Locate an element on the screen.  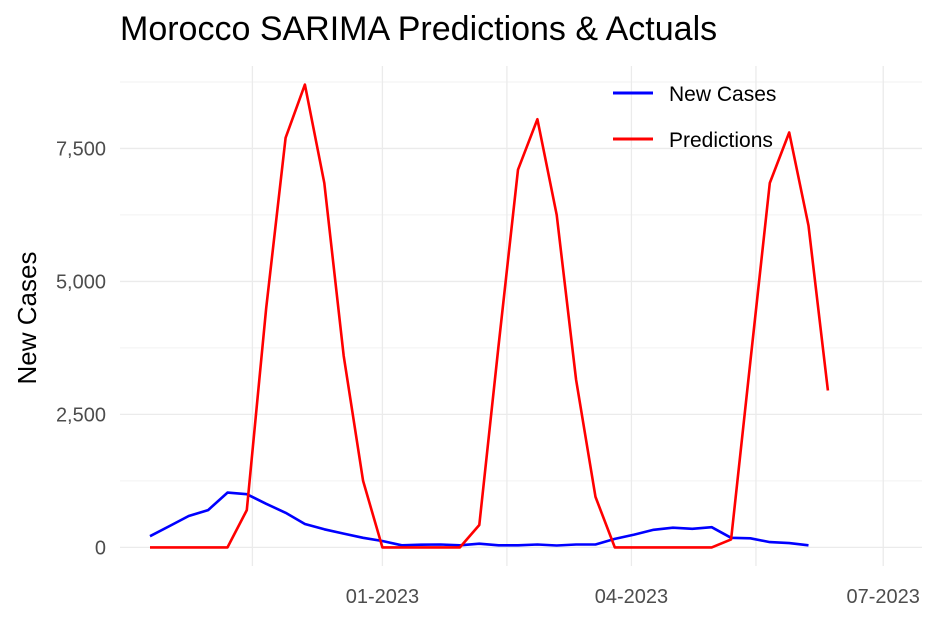
legend-label-predictions: Predictions is located at coordinates (721, 140).